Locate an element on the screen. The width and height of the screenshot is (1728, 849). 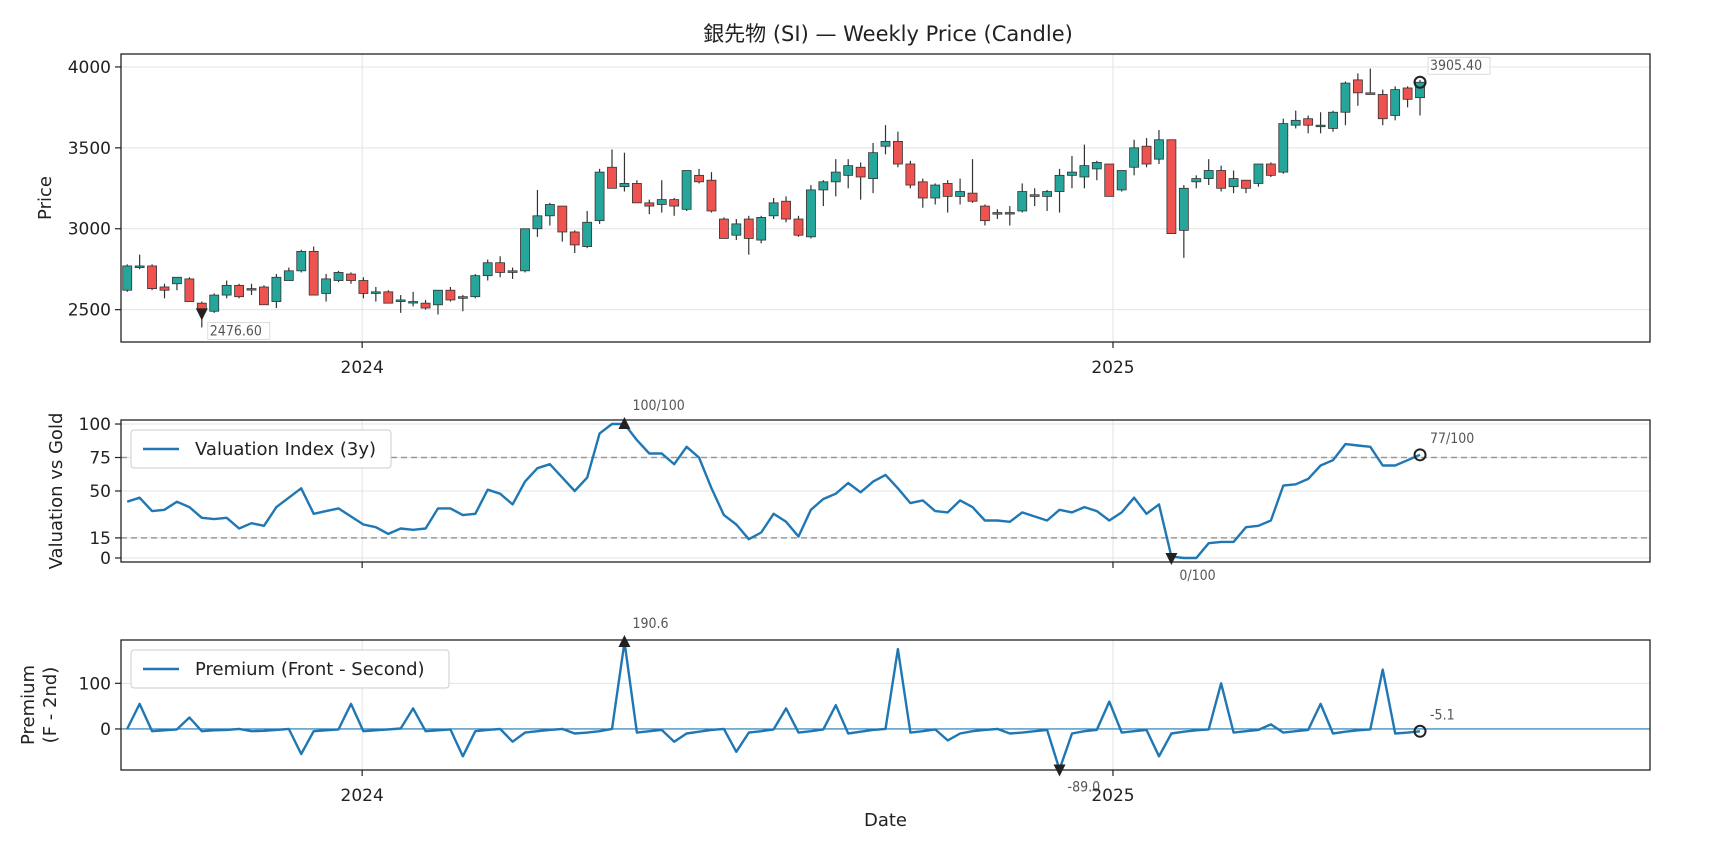
axes-frame is located at coordinates (885, 705).